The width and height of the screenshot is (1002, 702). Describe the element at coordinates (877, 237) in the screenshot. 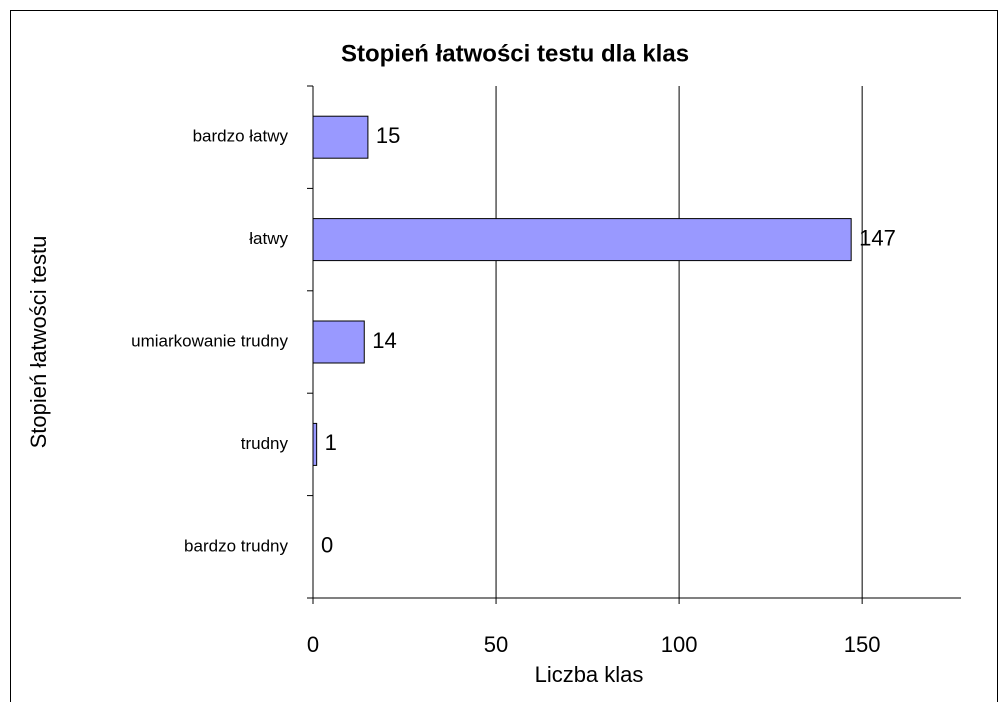

I see `value-label: 147` at that location.